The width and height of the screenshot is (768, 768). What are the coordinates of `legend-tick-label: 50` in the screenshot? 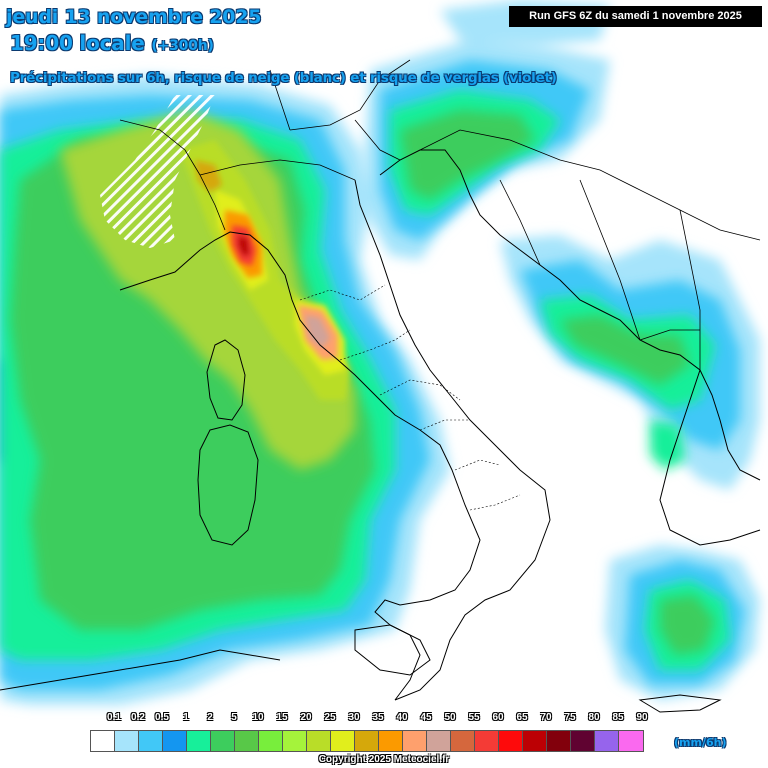 It's located at (450, 717).